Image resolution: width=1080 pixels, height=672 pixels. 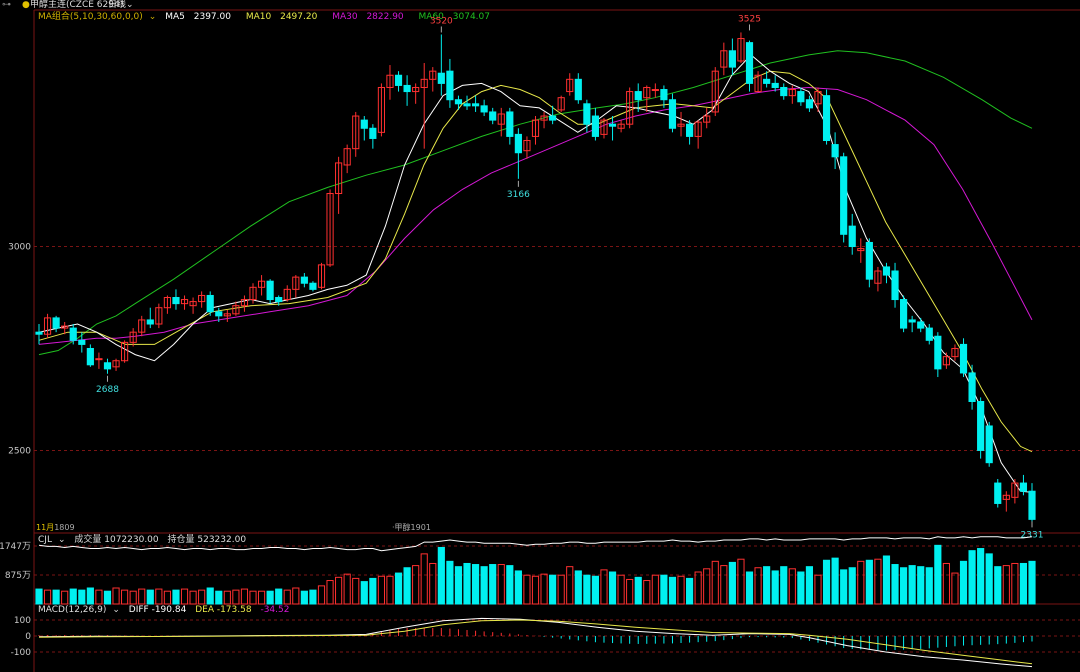 I want to click on price-tick-label: 3000, so click(x=19, y=248).